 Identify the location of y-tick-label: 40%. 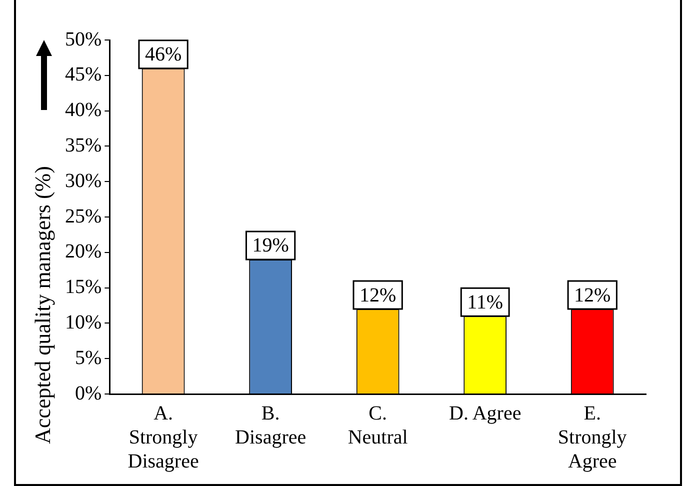
(83, 110).